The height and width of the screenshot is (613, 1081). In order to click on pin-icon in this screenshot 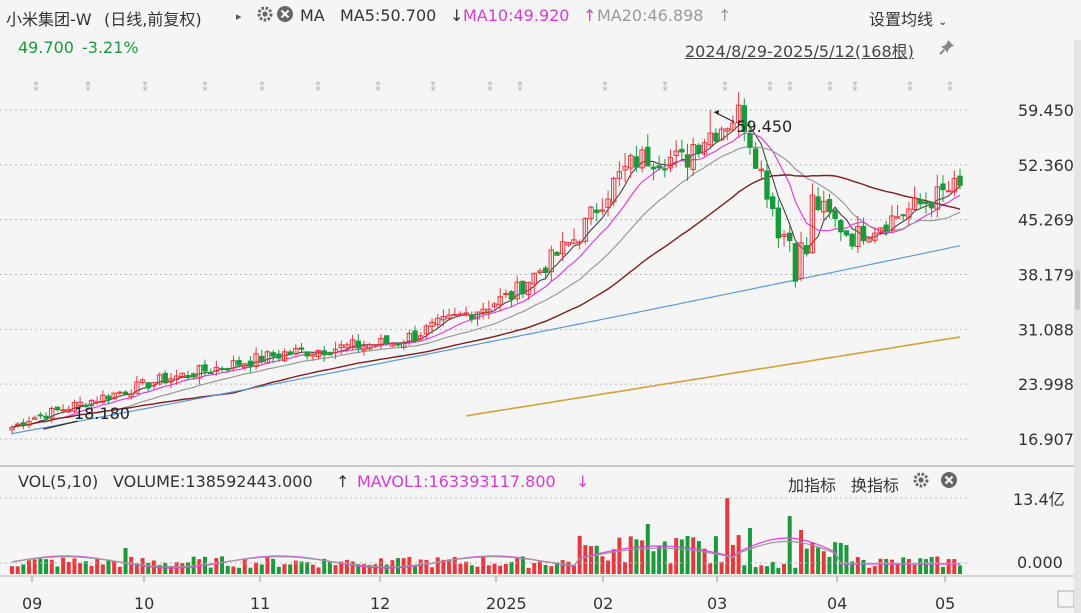, I will do `click(947, 49)`.